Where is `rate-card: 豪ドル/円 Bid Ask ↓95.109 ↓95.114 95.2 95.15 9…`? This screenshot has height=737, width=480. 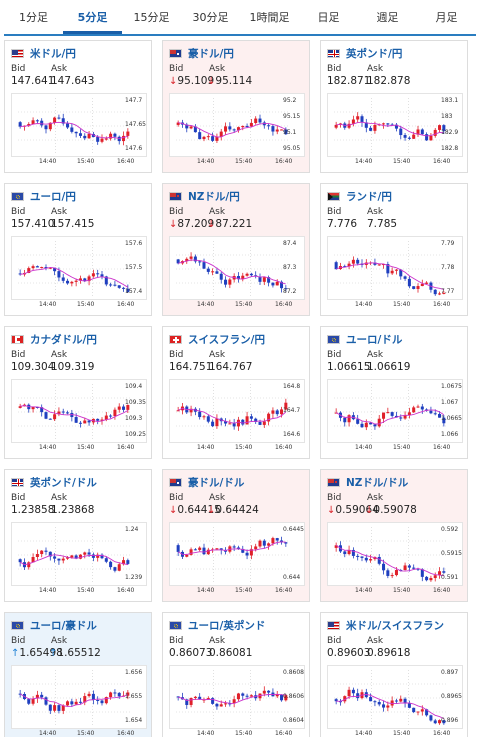
rate-card: 豪ドル/円 Bid Ask ↓95.109 ↓95.114 95.2 95.15 9… is located at coordinates (236, 106).